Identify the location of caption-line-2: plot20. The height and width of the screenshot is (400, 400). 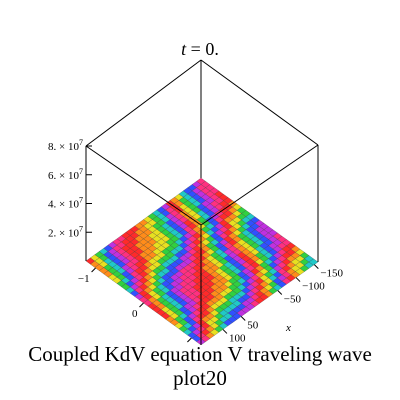
(200, 378).